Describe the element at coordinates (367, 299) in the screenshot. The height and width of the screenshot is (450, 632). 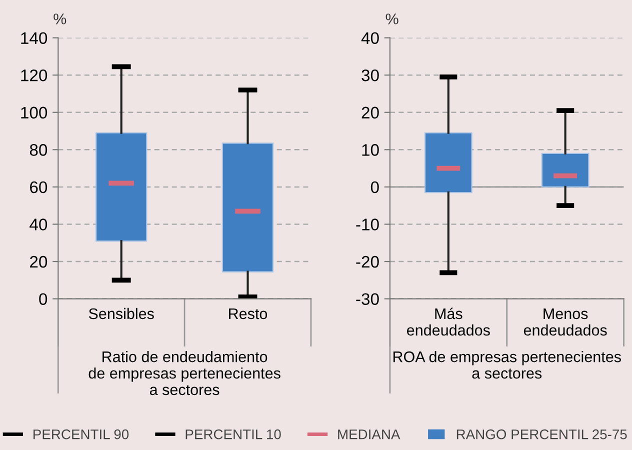
I see `y-tick-label: -30` at that location.